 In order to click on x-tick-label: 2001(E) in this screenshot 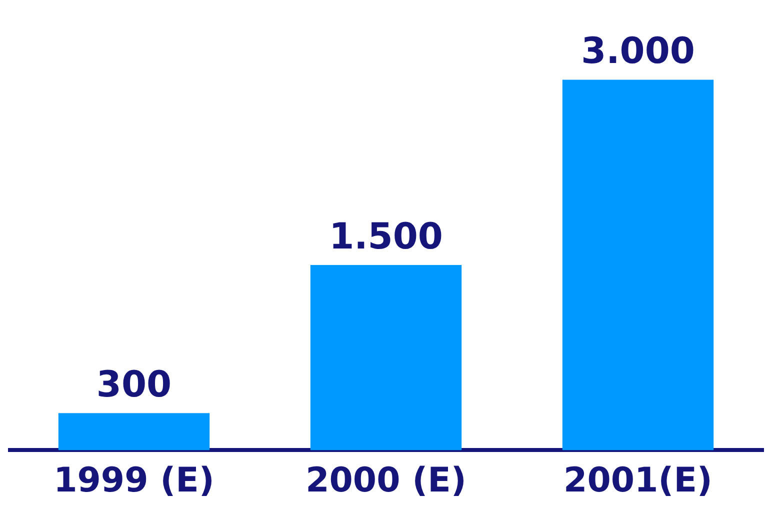, I will do `click(638, 480)`.